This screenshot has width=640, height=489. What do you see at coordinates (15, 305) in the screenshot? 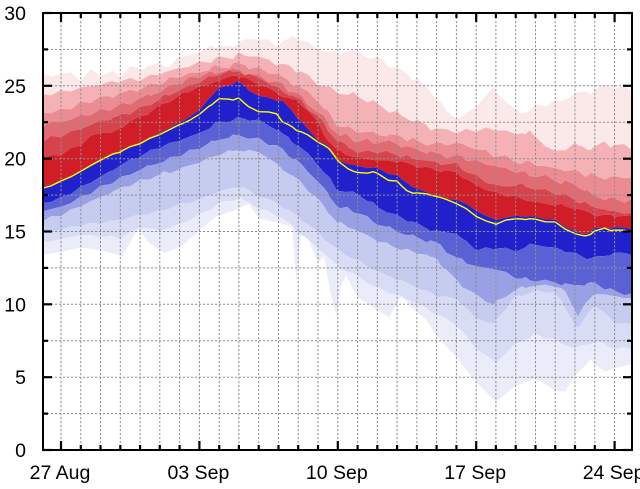
I see `svg-text: 10` at bounding box center [15, 305].